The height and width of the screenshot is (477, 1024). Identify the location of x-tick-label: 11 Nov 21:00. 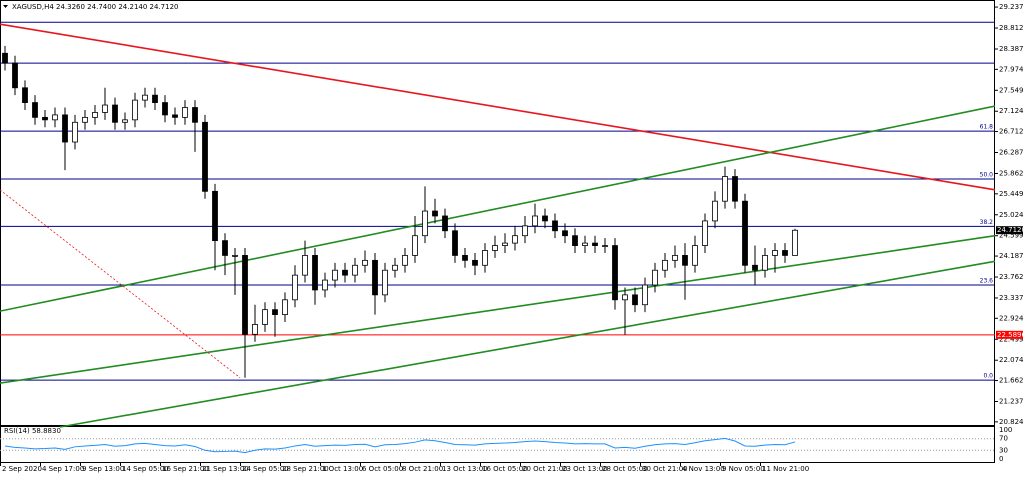
(785, 469).